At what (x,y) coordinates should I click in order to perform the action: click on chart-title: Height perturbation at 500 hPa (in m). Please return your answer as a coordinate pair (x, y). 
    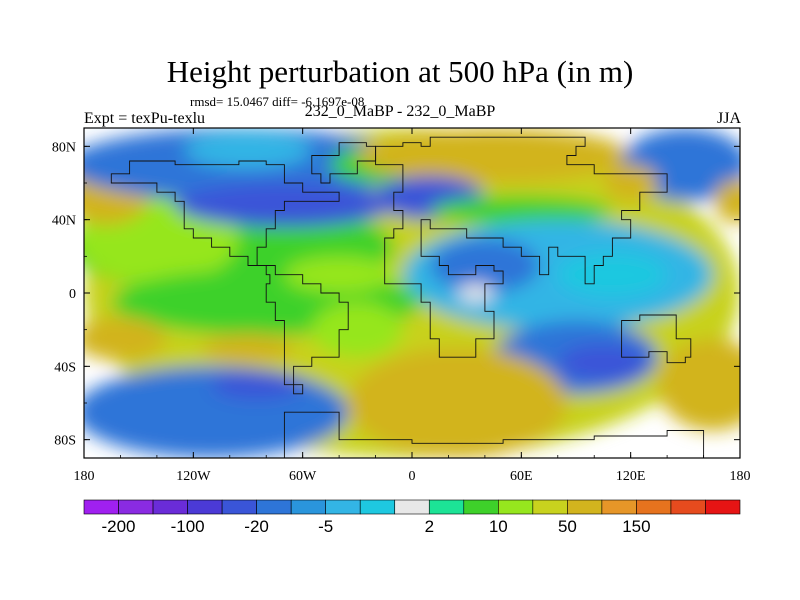
    Looking at the image, I should click on (400, 71).